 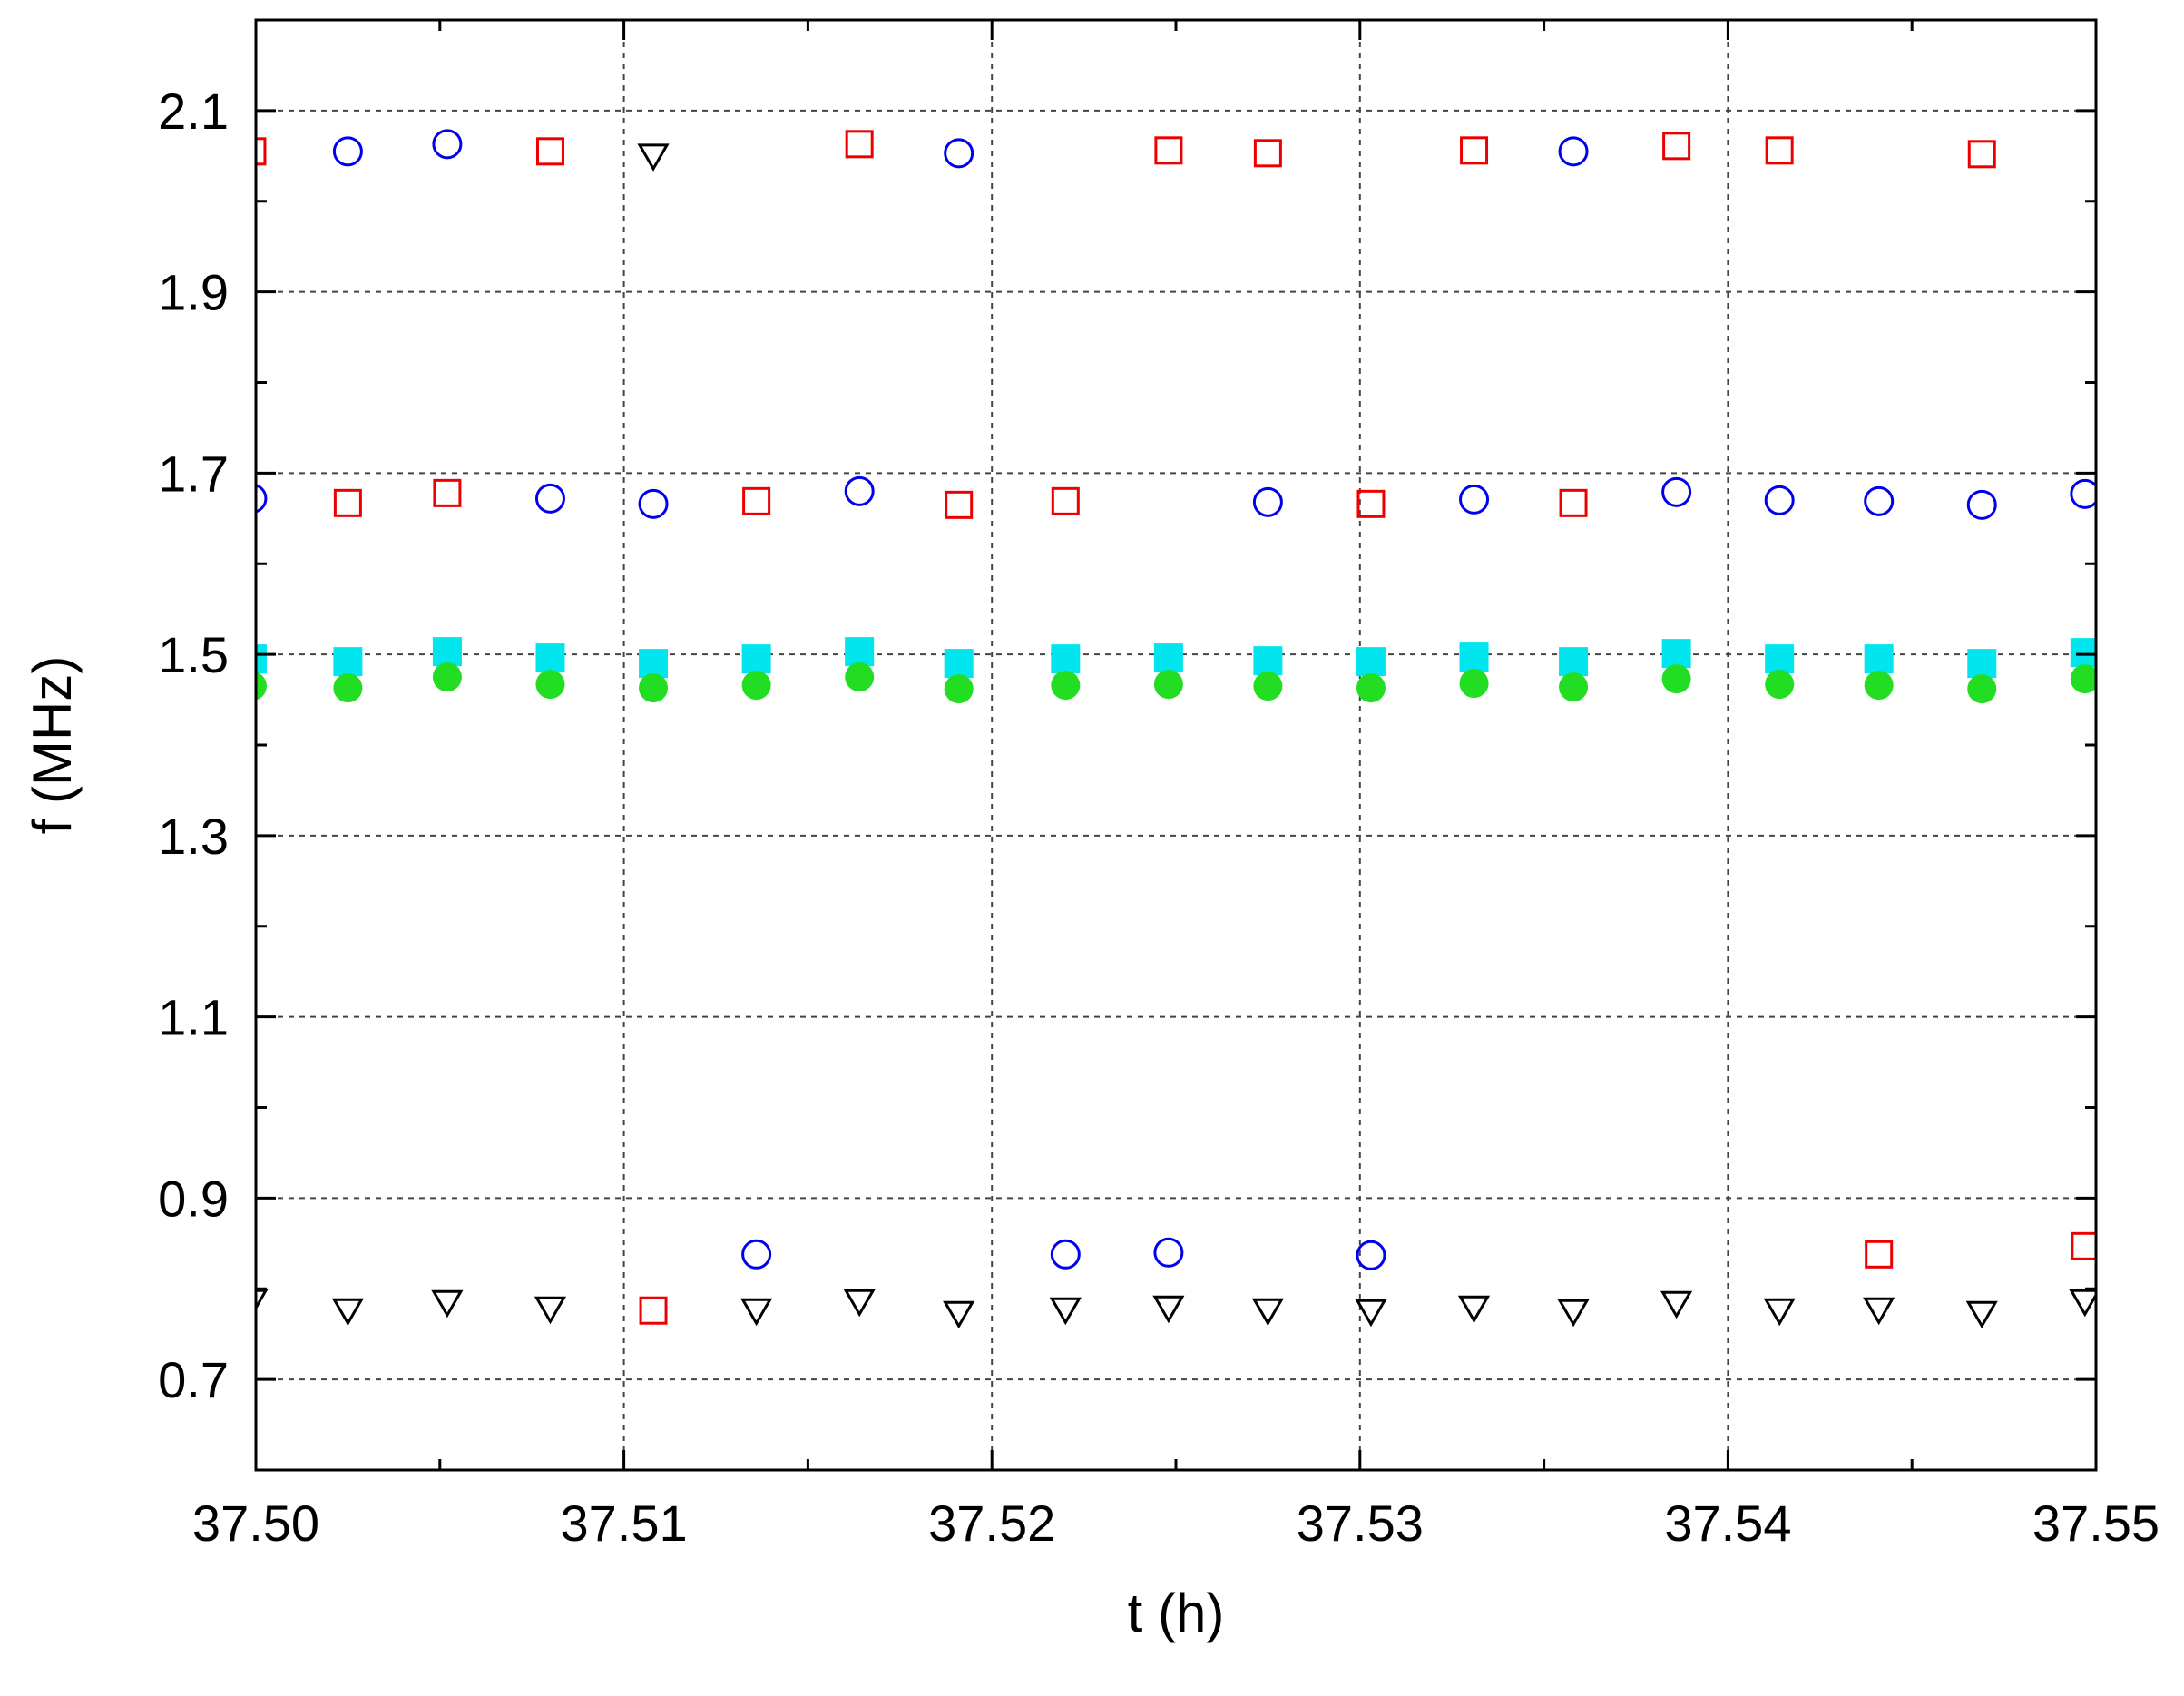 What do you see at coordinates (1176, 1523) in the screenshot?
I see `x-tick-labels: 37.50 37.51 37.52 37.53 37.54 37.55` at bounding box center [1176, 1523].